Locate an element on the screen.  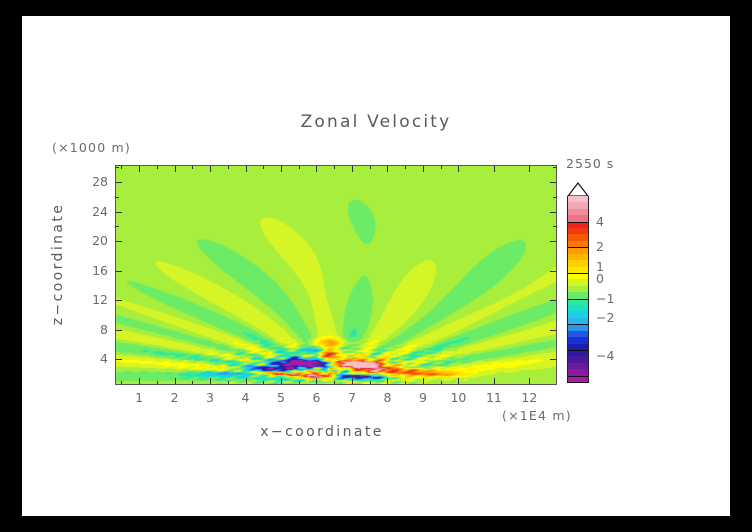
x-axis-title: x−coordinate is located at coordinates (322, 432).